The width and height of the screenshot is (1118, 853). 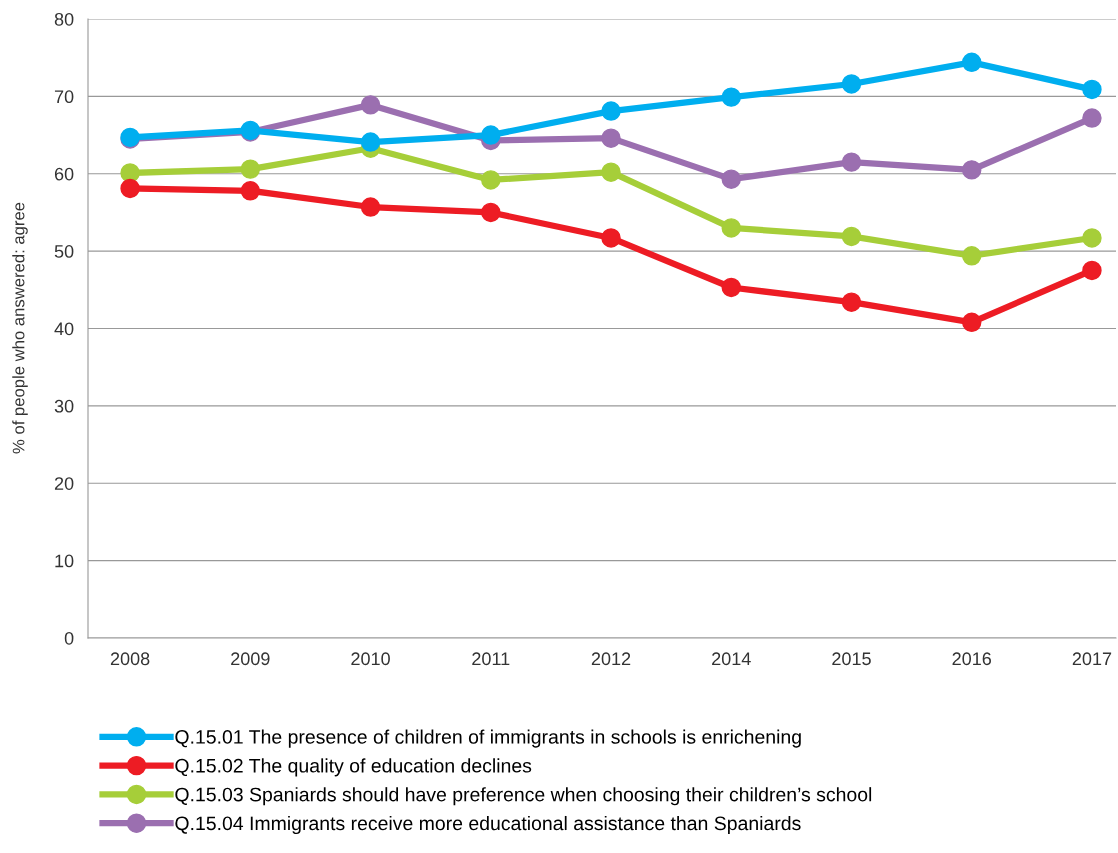 I want to click on x-tick-label: 2017, so click(x=1092, y=659).